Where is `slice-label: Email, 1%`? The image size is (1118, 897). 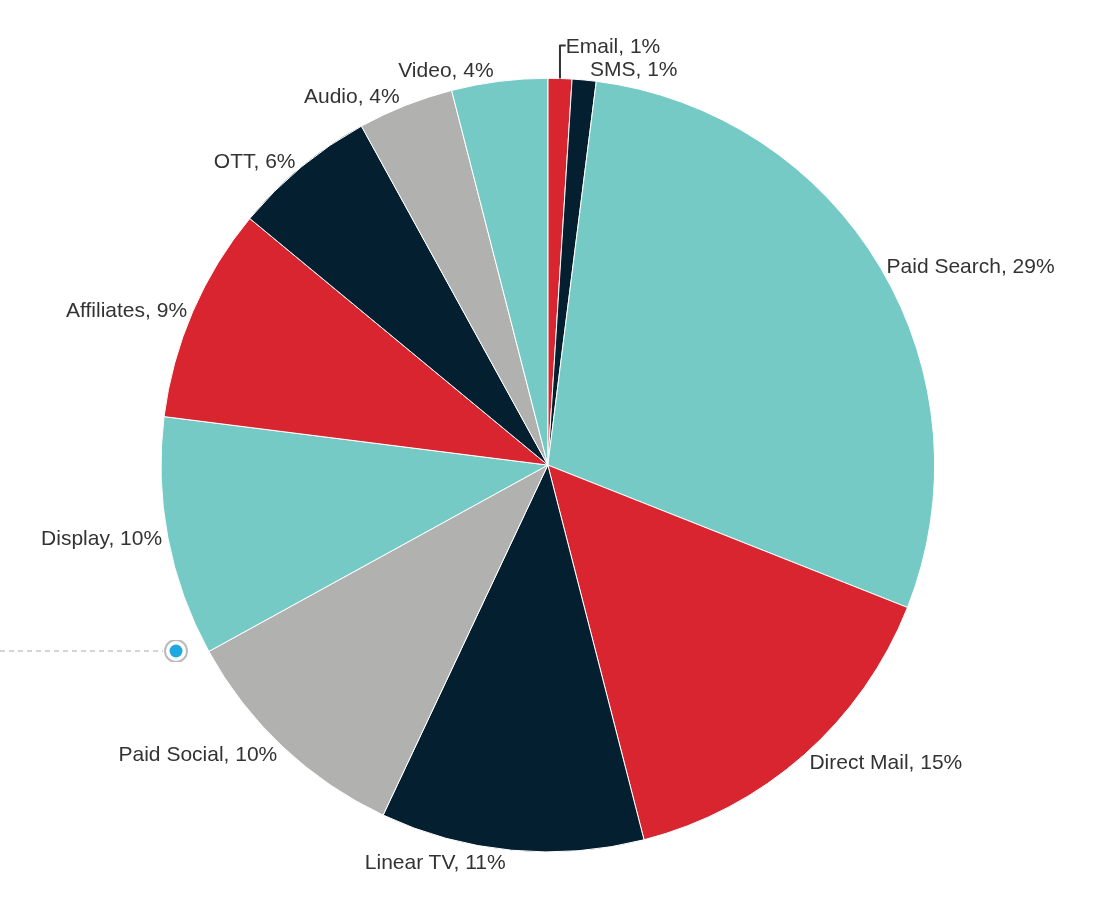 slice-label: Email, 1% is located at coordinates (613, 46).